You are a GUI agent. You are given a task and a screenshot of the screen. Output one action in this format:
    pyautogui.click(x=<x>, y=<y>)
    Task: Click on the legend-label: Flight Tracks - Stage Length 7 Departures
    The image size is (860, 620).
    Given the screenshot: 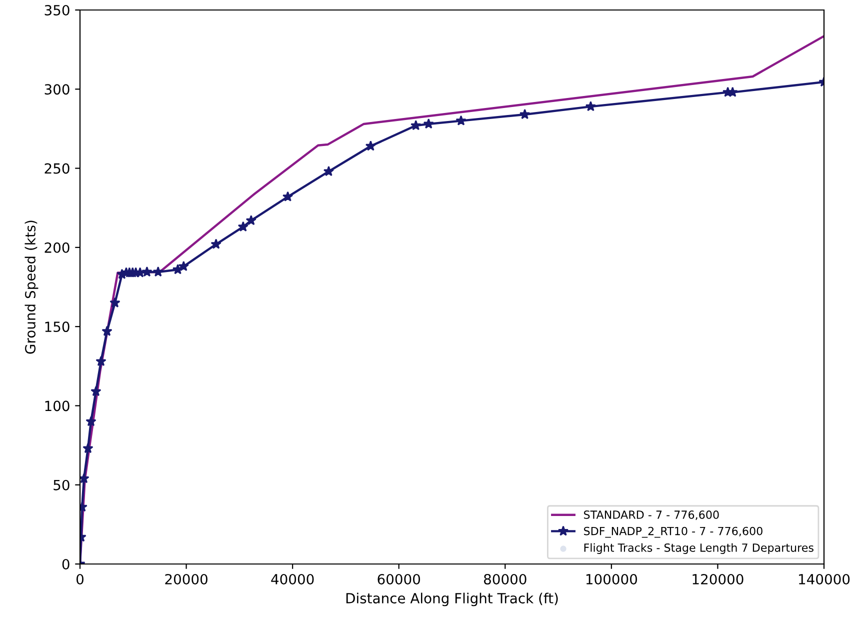 What is the action you would take?
    pyautogui.click(x=699, y=548)
    